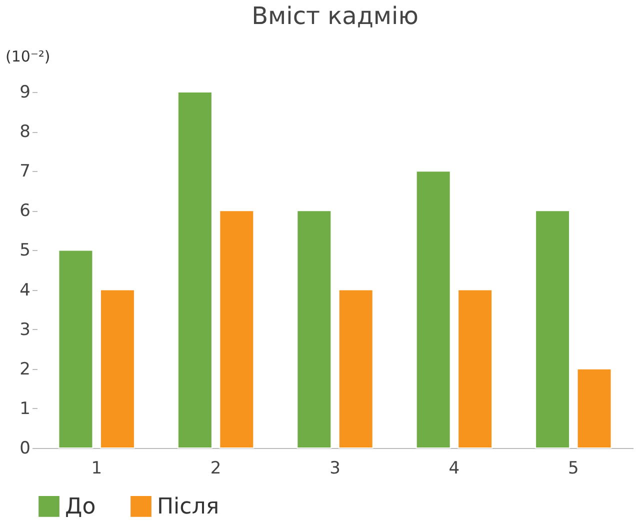  What do you see at coordinates (25, 172) in the screenshot?
I see `y-tick-label: 7` at bounding box center [25, 172].